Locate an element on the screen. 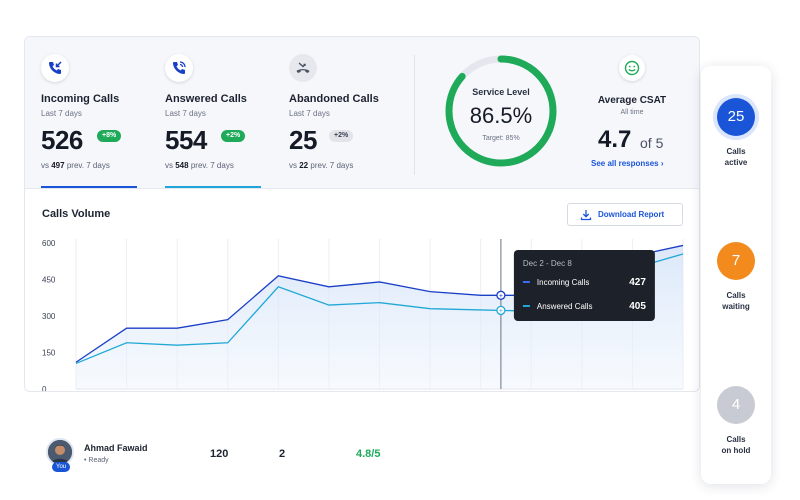 The height and width of the screenshot is (500, 800). link-label: See all responses is located at coordinates (625, 163).